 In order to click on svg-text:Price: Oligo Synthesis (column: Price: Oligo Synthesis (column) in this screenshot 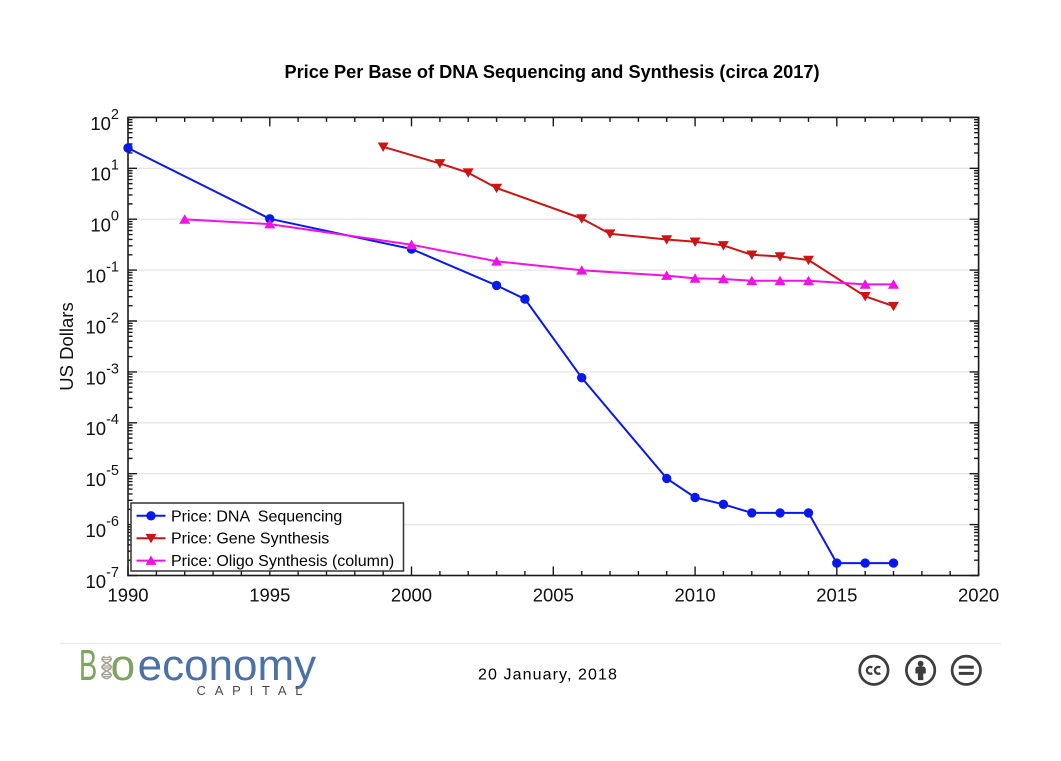, I will do `click(282, 561)`.